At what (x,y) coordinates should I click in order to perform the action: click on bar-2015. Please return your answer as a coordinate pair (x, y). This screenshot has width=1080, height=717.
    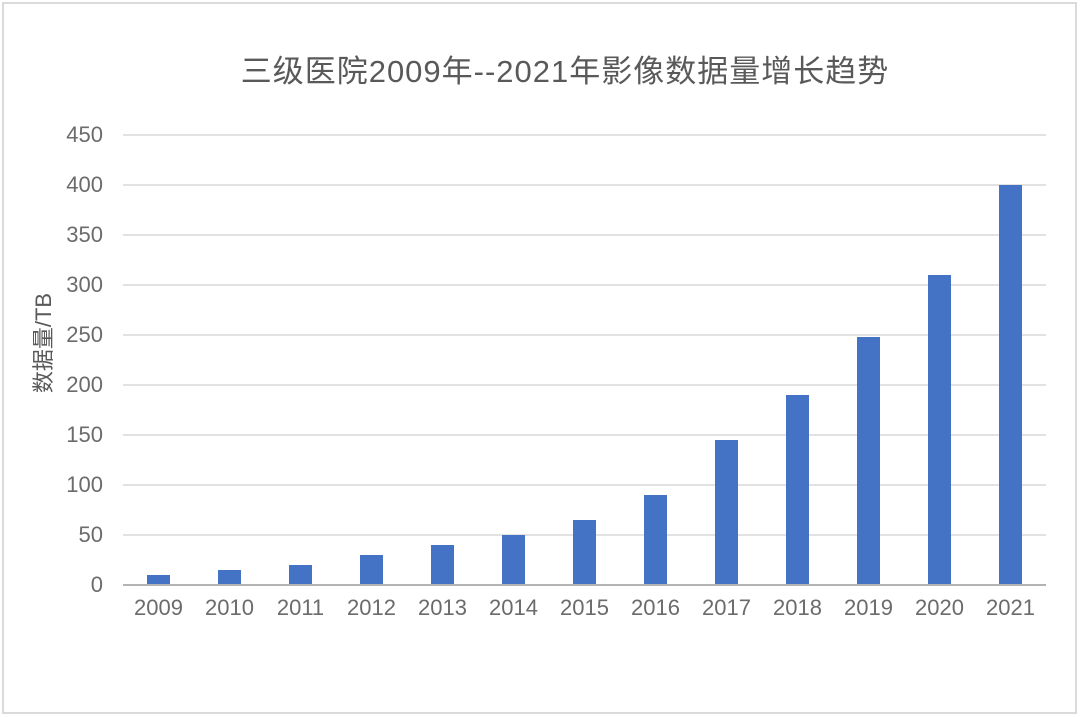
    Looking at the image, I should click on (584, 552).